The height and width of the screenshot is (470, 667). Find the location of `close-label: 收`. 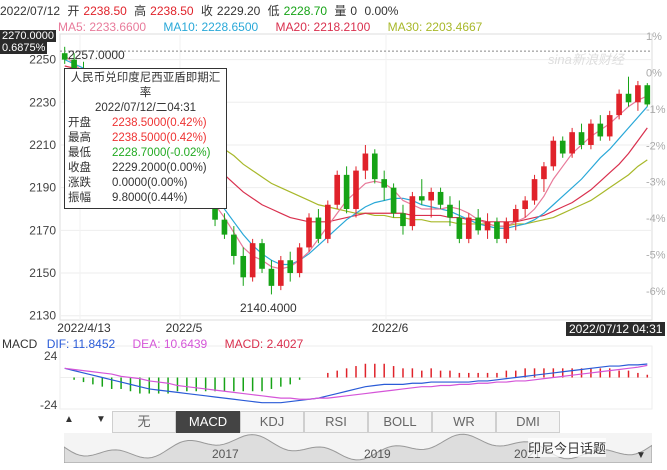

close-label: 收 is located at coordinates (206, 11).